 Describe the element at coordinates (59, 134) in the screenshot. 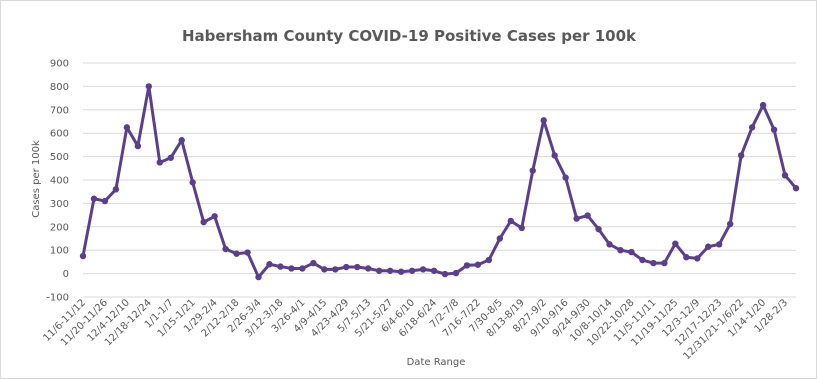

I see `y-tick-label: 600` at that location.